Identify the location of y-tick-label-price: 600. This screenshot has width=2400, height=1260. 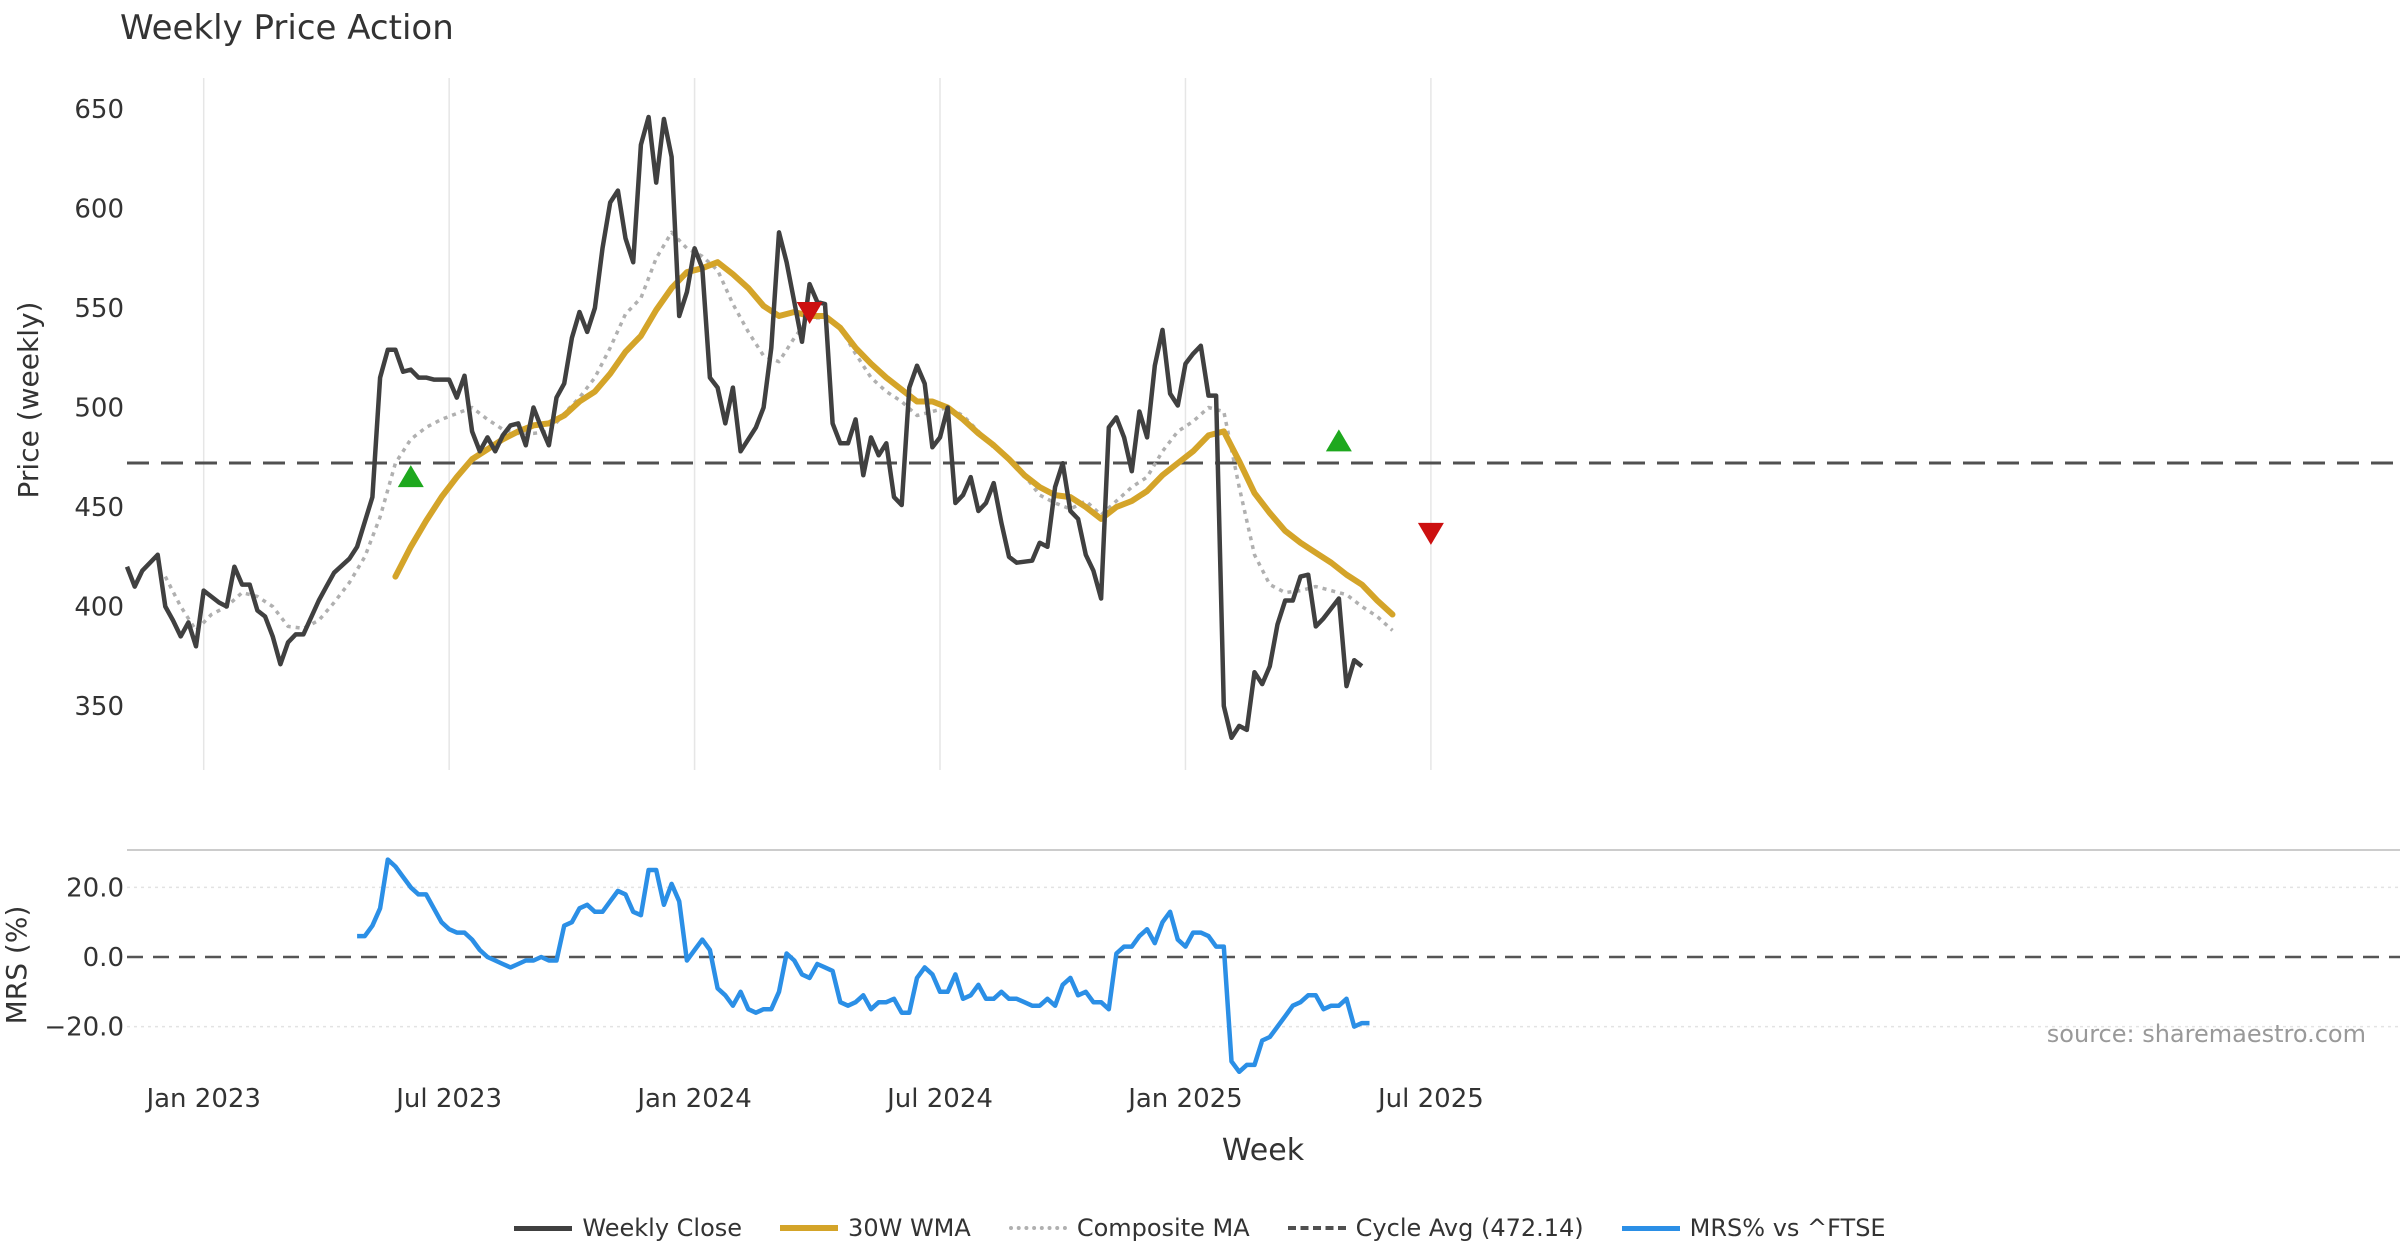
(99, 210).